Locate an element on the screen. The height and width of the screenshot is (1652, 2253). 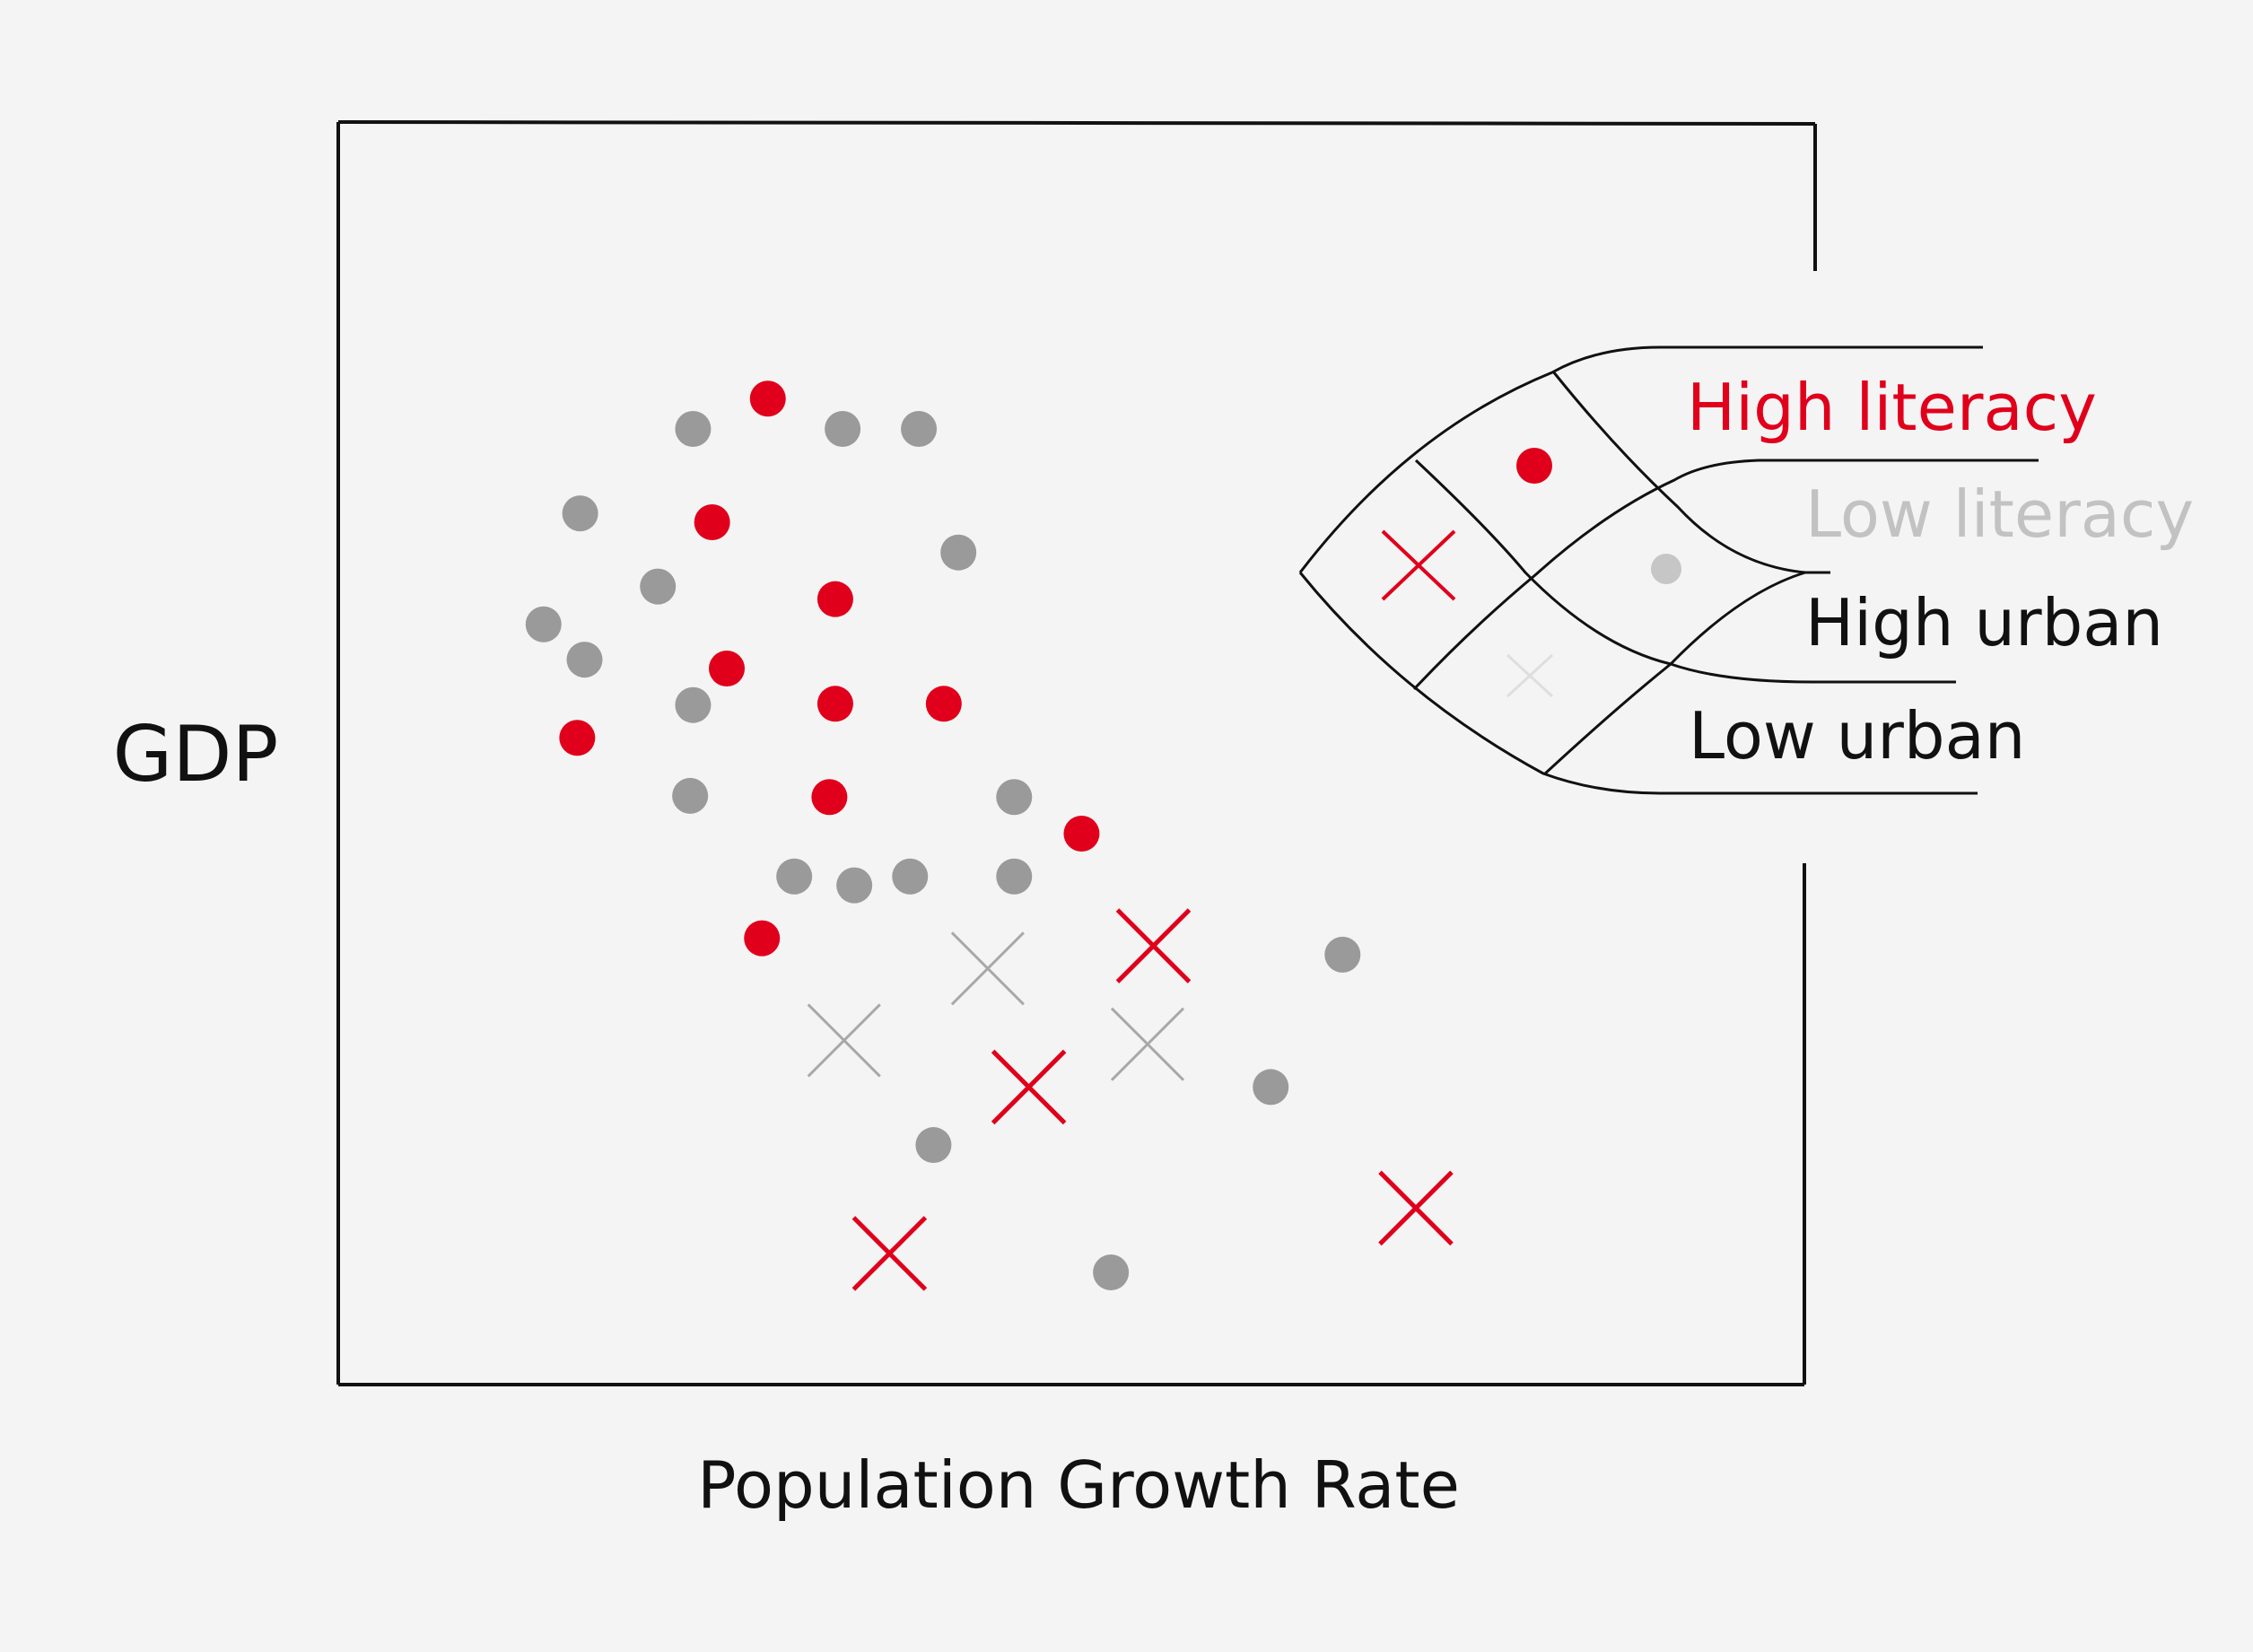
legend-band-upper is located at coordinates (1690, 472).